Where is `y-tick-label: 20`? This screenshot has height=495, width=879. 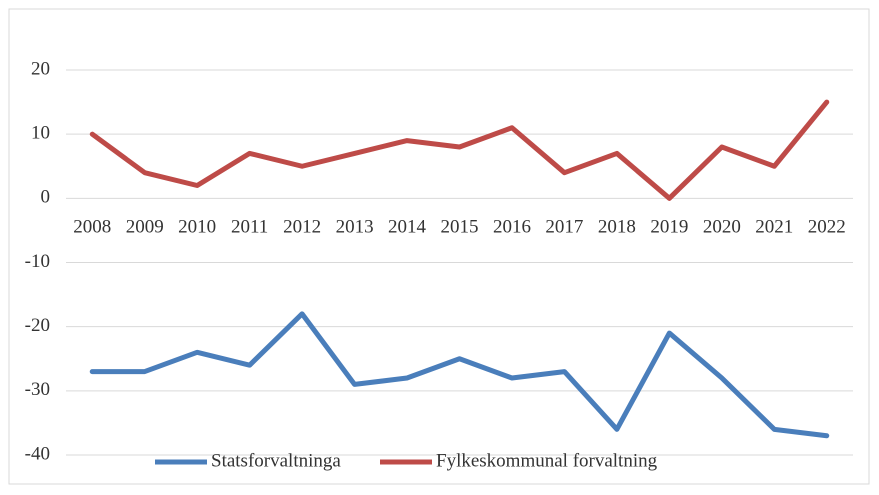 y-tick-label: 20 is located at coordinates (40, 68).